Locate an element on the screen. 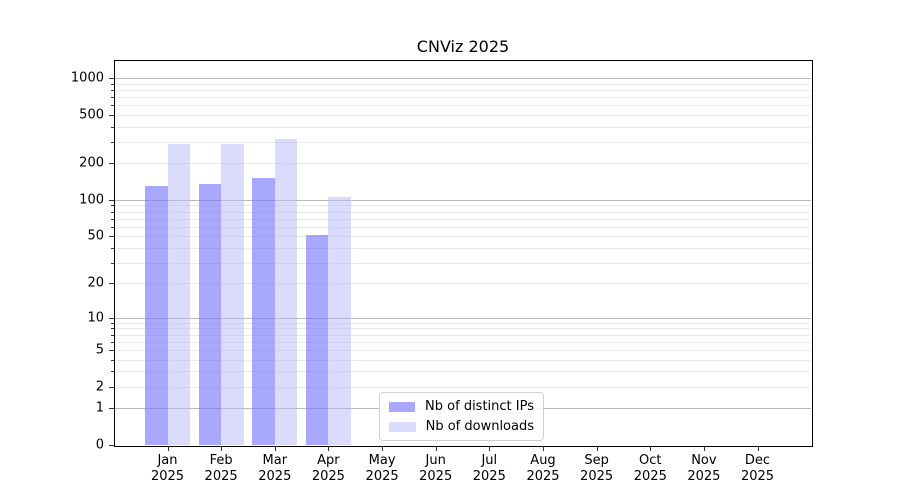  y-tick-label: 100 is located at coordinates (91, 200).